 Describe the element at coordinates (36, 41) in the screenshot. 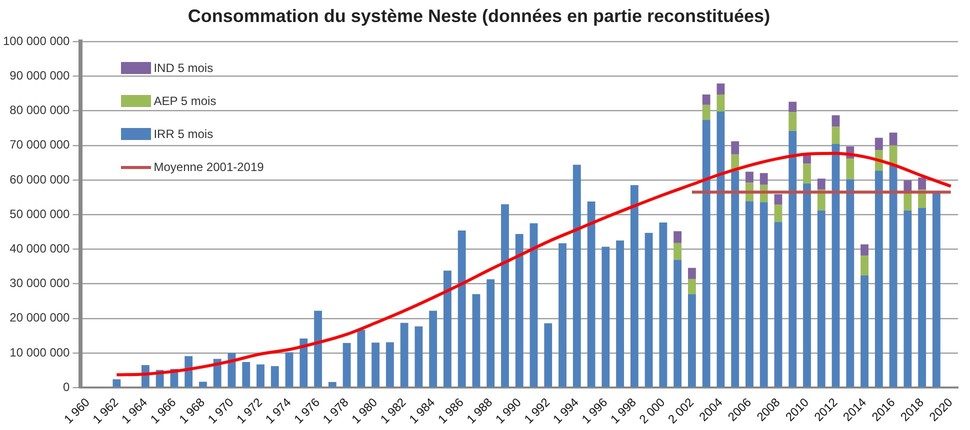

I see `y-tick-label: 100 000 000` at that location.